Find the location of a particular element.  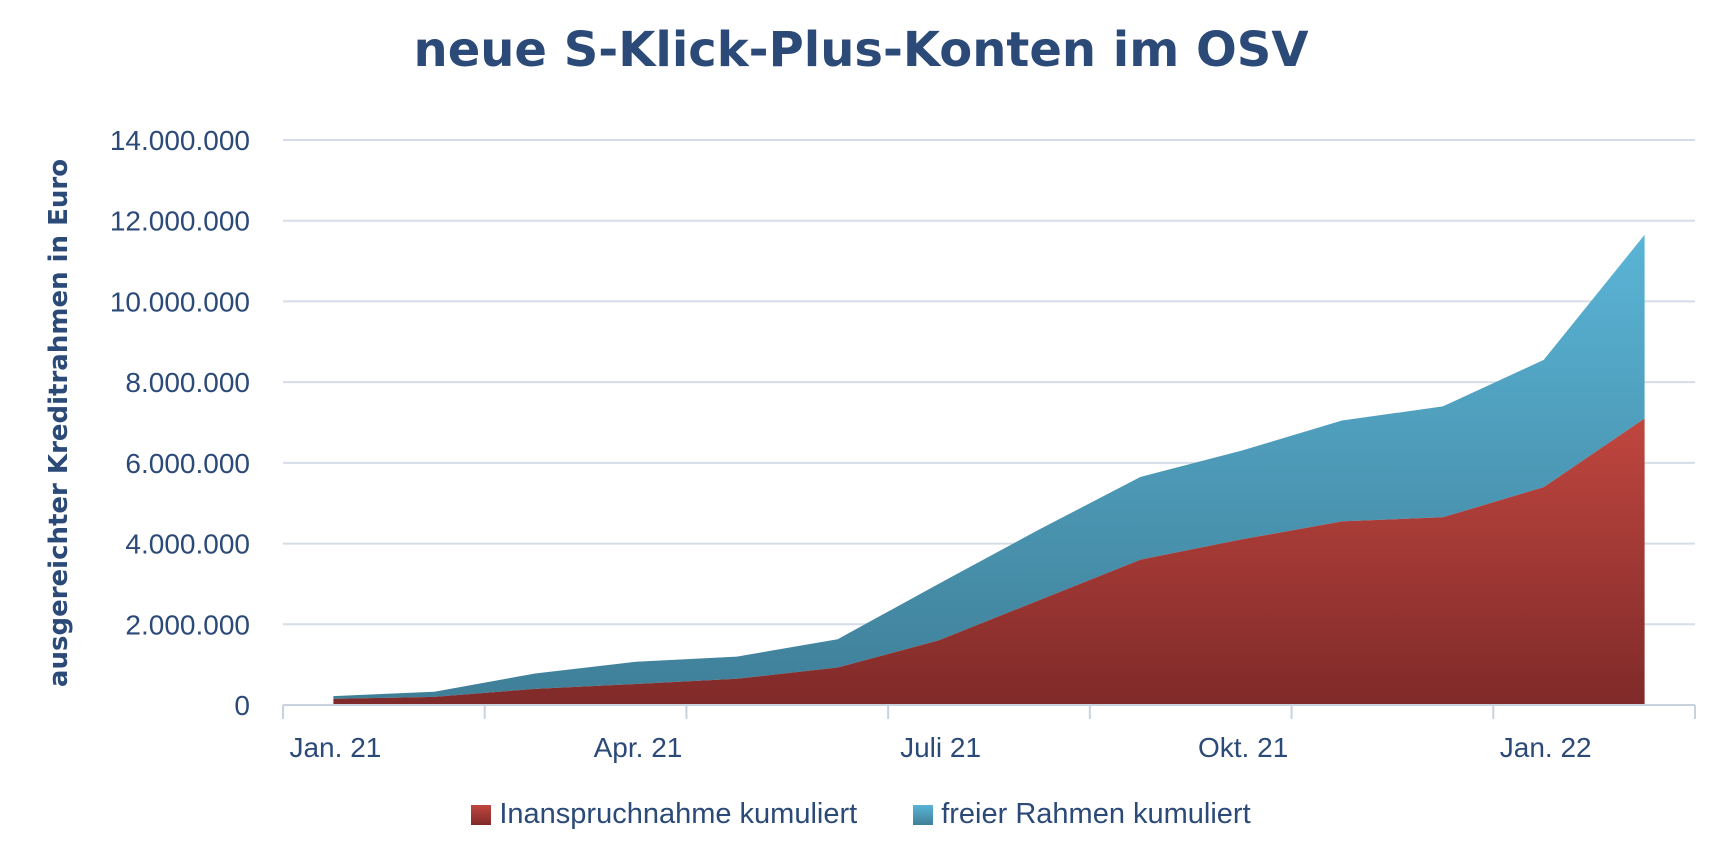

y-axis-label: ausgereichter Kreditrahmen in Euro is located at coordinates (59, 423).